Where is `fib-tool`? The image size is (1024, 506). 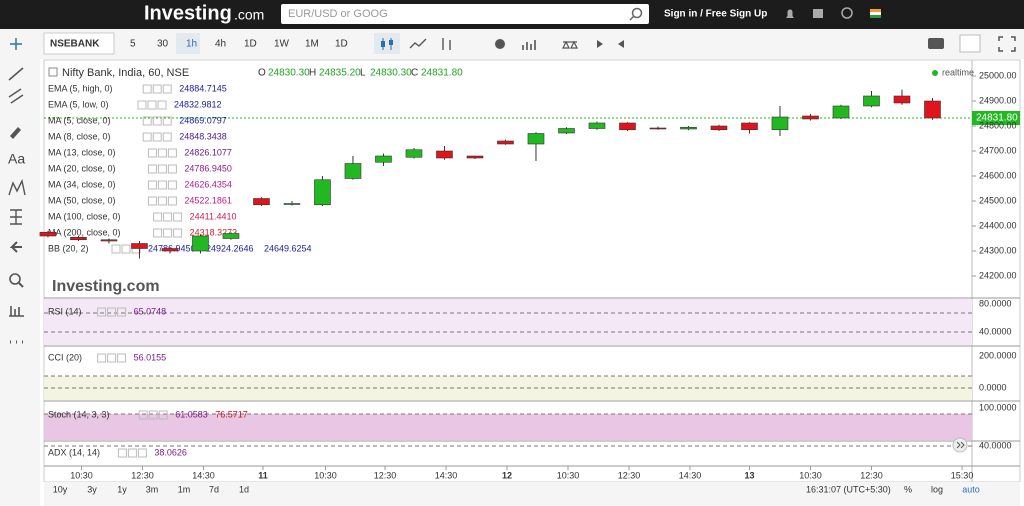 fib-tool is located at coordinates (16, 217).